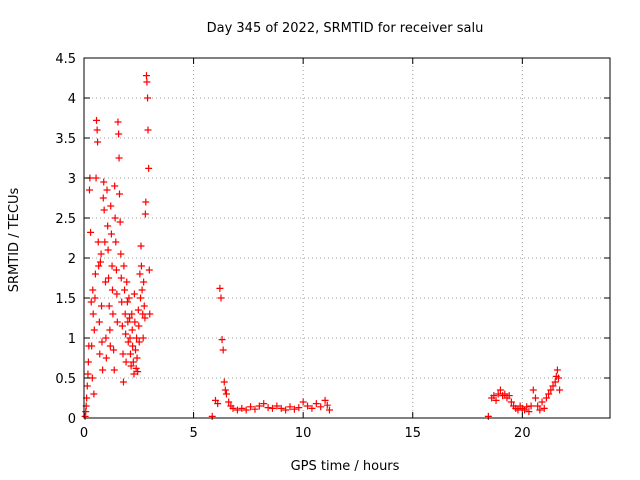 The width and height of the screenshot is (640, 480). I want to click on y-tick: 1, so click(339, 339).